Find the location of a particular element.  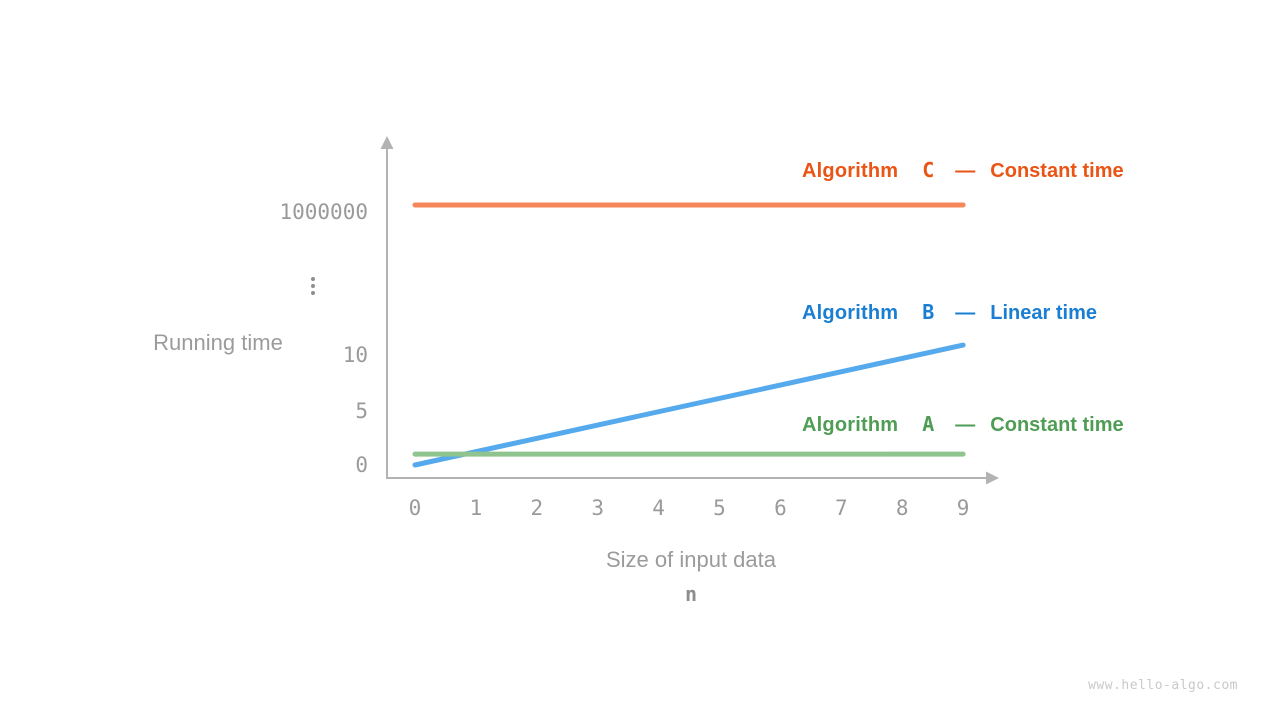

y-axis-tick-label: 0 is located at coordinates (361, 465).